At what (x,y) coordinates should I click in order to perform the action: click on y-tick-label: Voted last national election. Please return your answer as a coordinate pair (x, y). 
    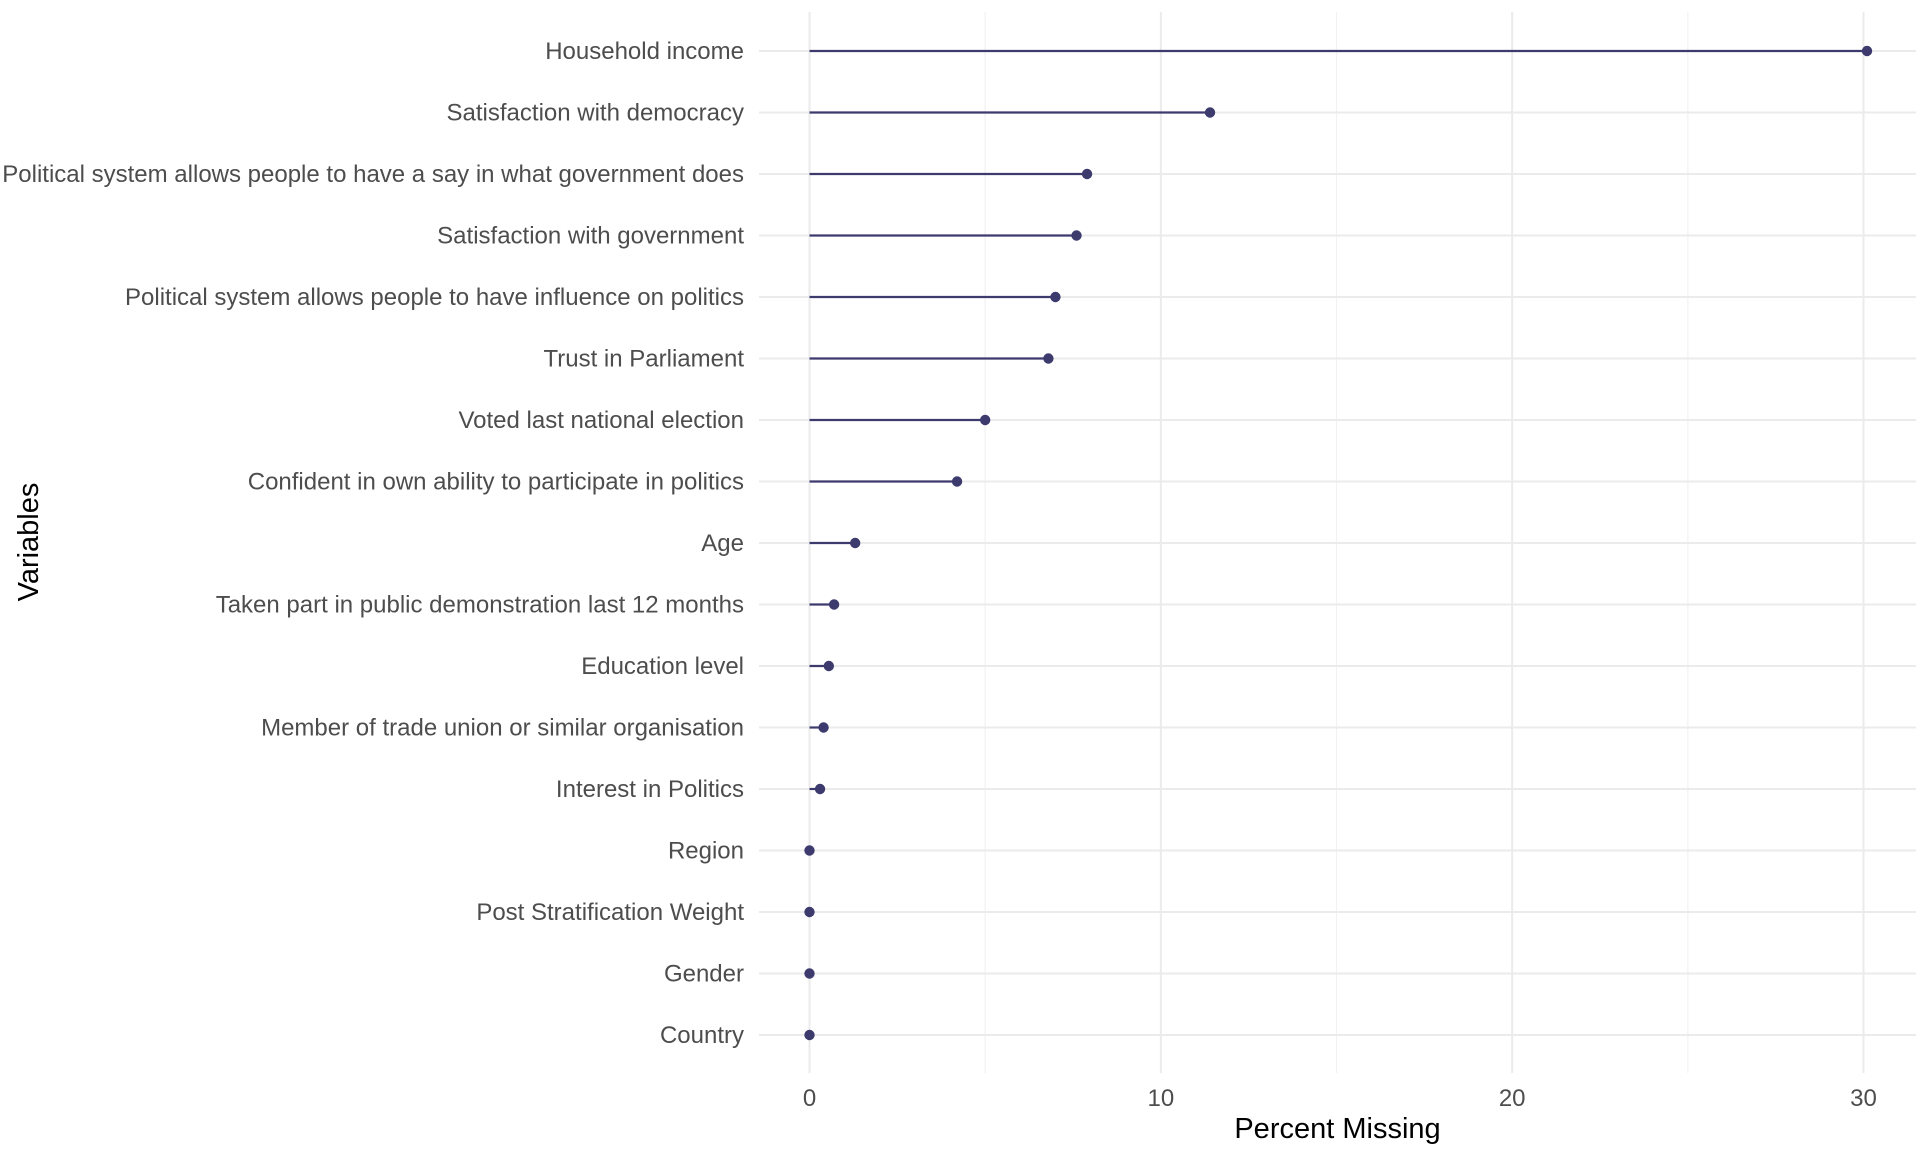
    Looking at the image, I should click on (601, 420).